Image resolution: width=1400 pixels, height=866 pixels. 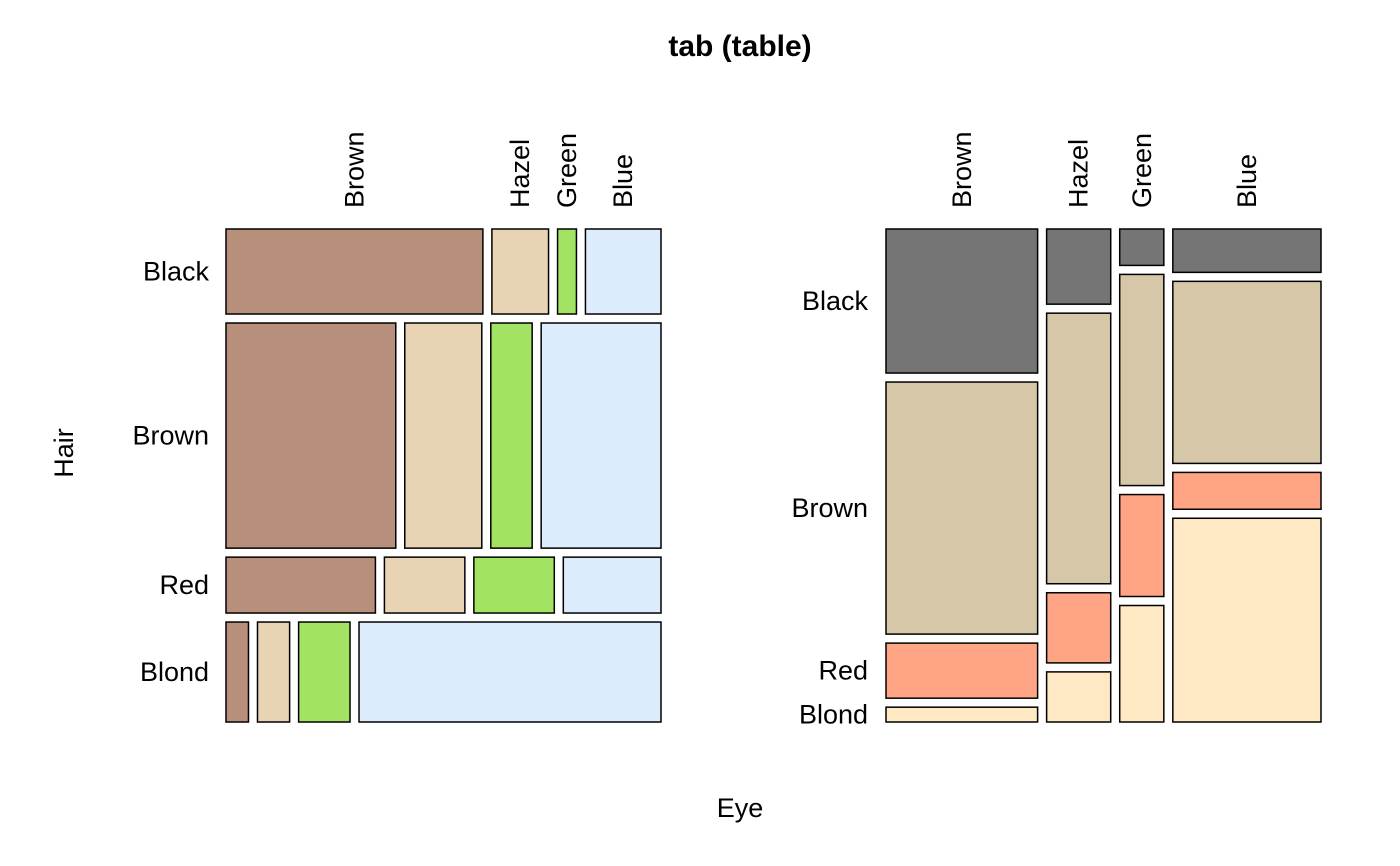 I want to click on column-label-right-brown: Brown, so click(x=962, y=169).